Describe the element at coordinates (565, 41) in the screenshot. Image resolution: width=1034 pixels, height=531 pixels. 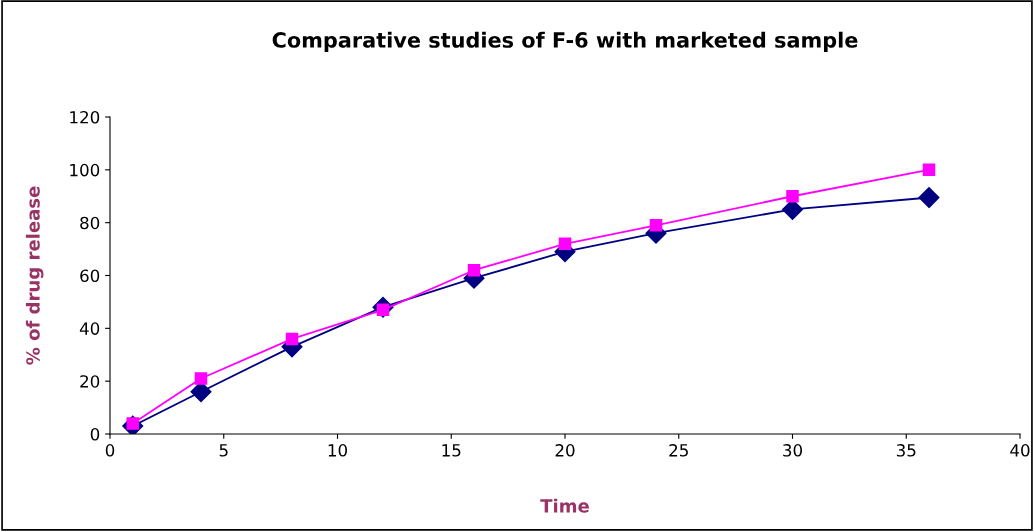
I see `chart-title: Comparative studies of F-6 with marketed sample` at that location.